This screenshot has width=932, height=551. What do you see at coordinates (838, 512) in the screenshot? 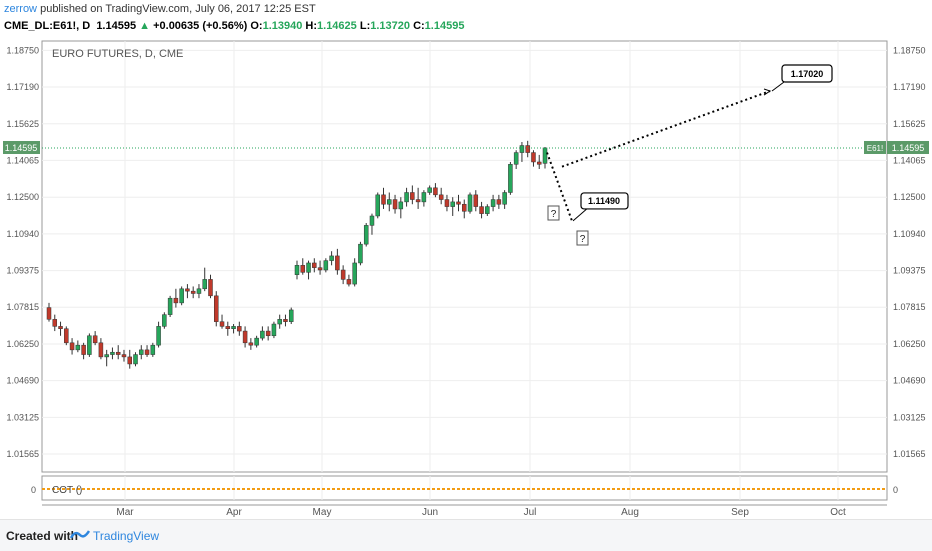
I see `x-tick-label: Oct` at bounding box center [838, 512].